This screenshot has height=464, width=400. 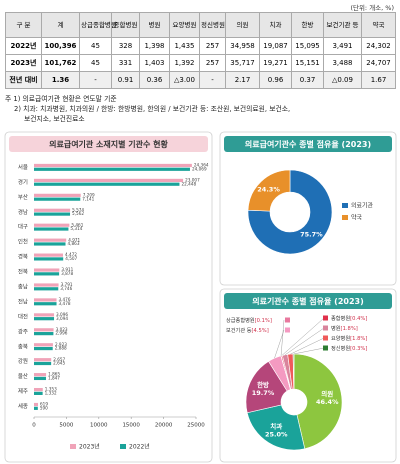 What do you see at coordinates (164, 426) in the screenshot?
I see `x-tick-label: 20000` at bounding box center [164, 426].